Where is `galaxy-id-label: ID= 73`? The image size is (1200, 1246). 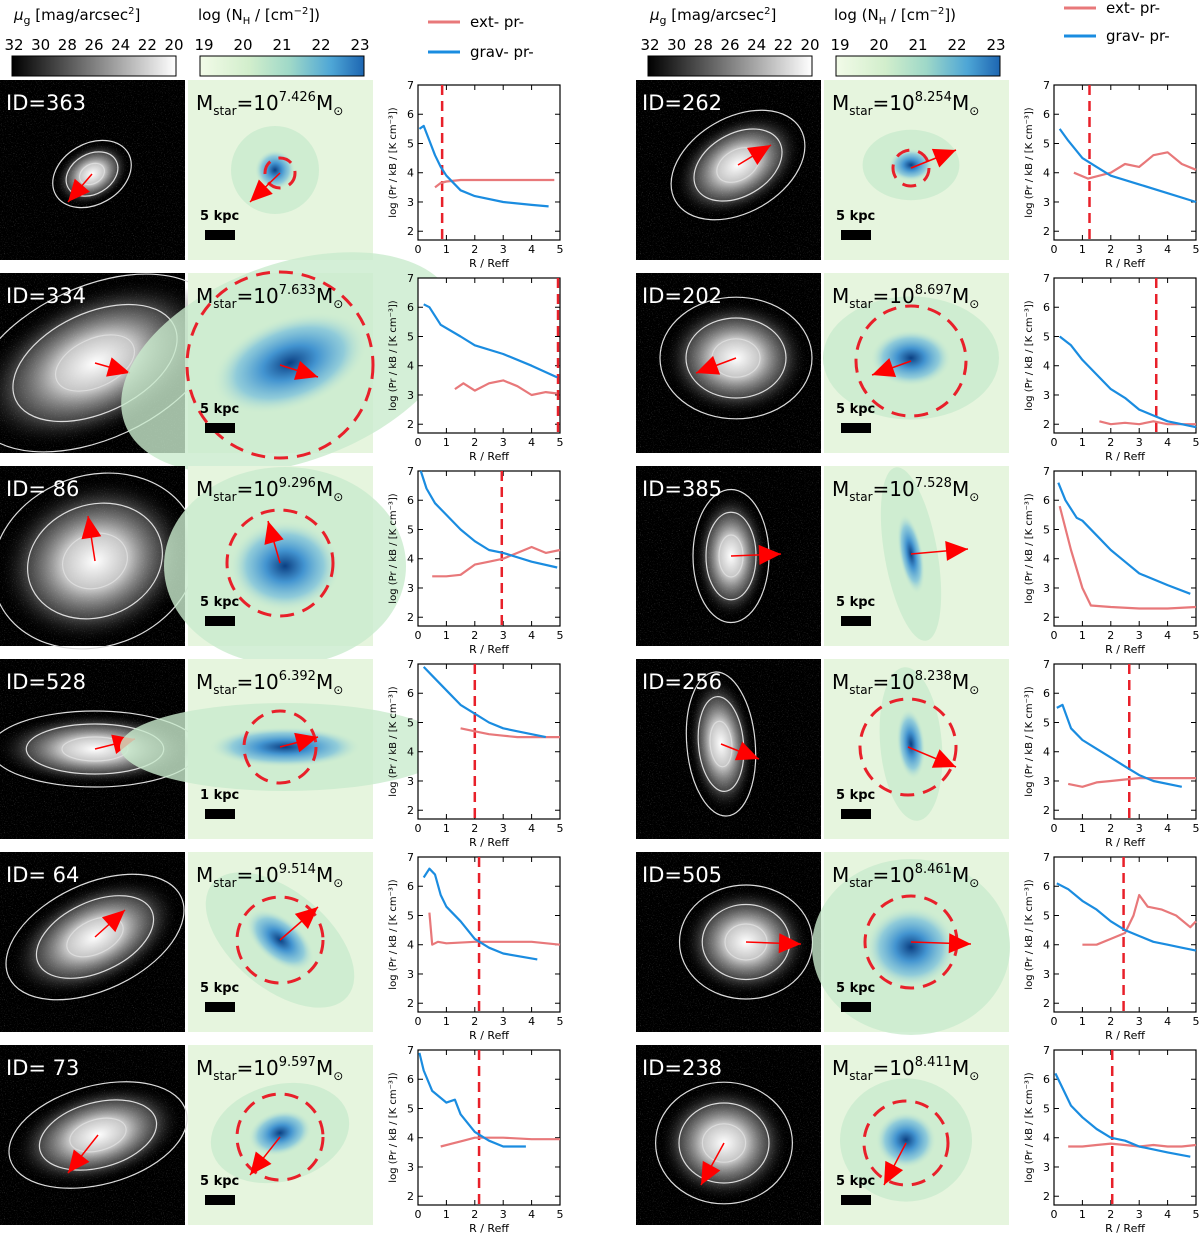
galaxy-id-label: ID= 73 is located at coordinates (42, 1068).